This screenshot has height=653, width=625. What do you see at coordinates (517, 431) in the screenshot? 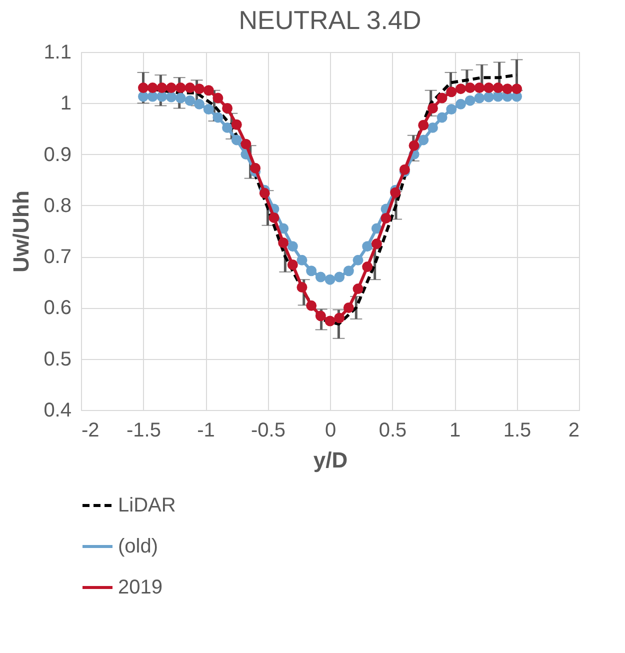
I see `x-tick-label: 1.5` at bounding box center [517, 431].